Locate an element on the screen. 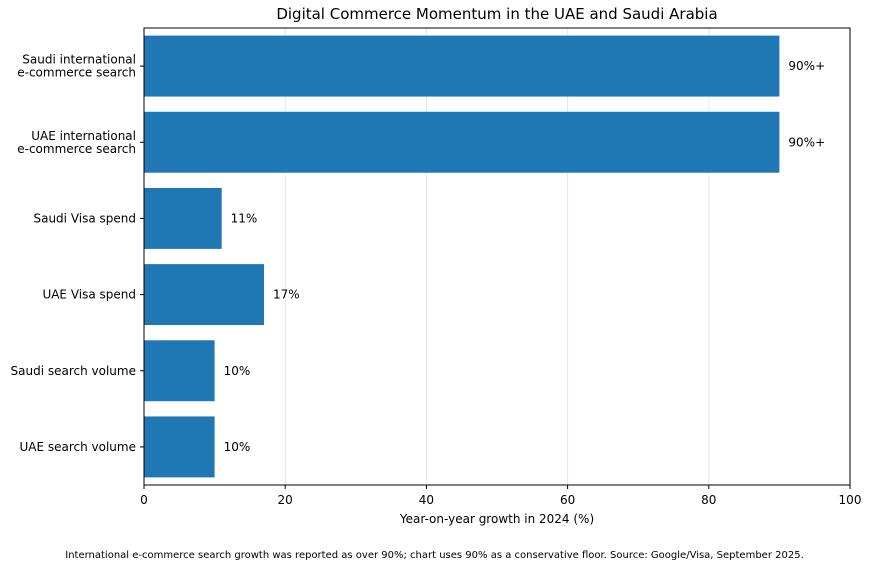 The image size is (869, 570). x-tick-label: 100 is located at coordinates (850, 500).